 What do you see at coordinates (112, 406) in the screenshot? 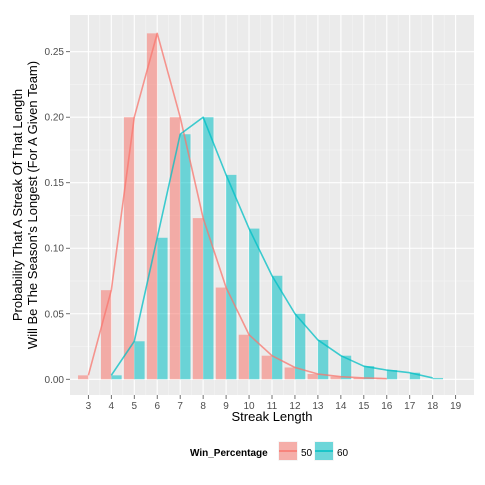
I see `x-tick-label: 4` at bounding box center [112, 406].